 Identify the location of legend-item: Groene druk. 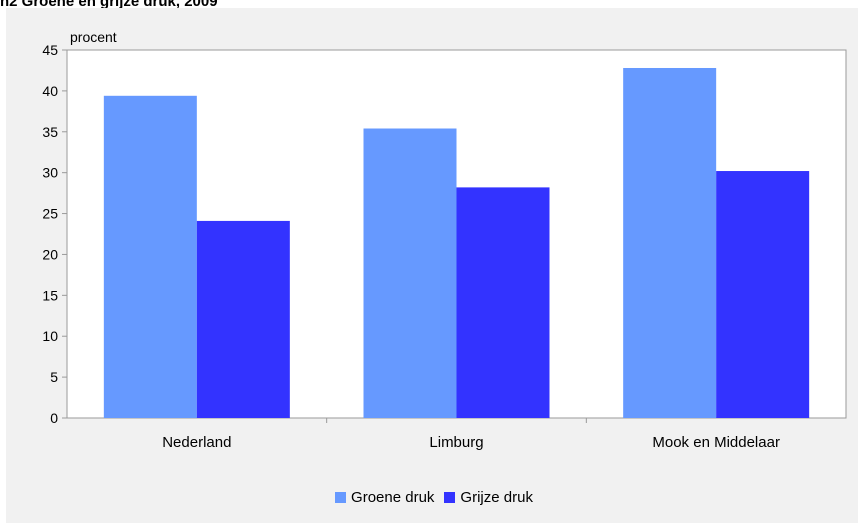
(384, 497).